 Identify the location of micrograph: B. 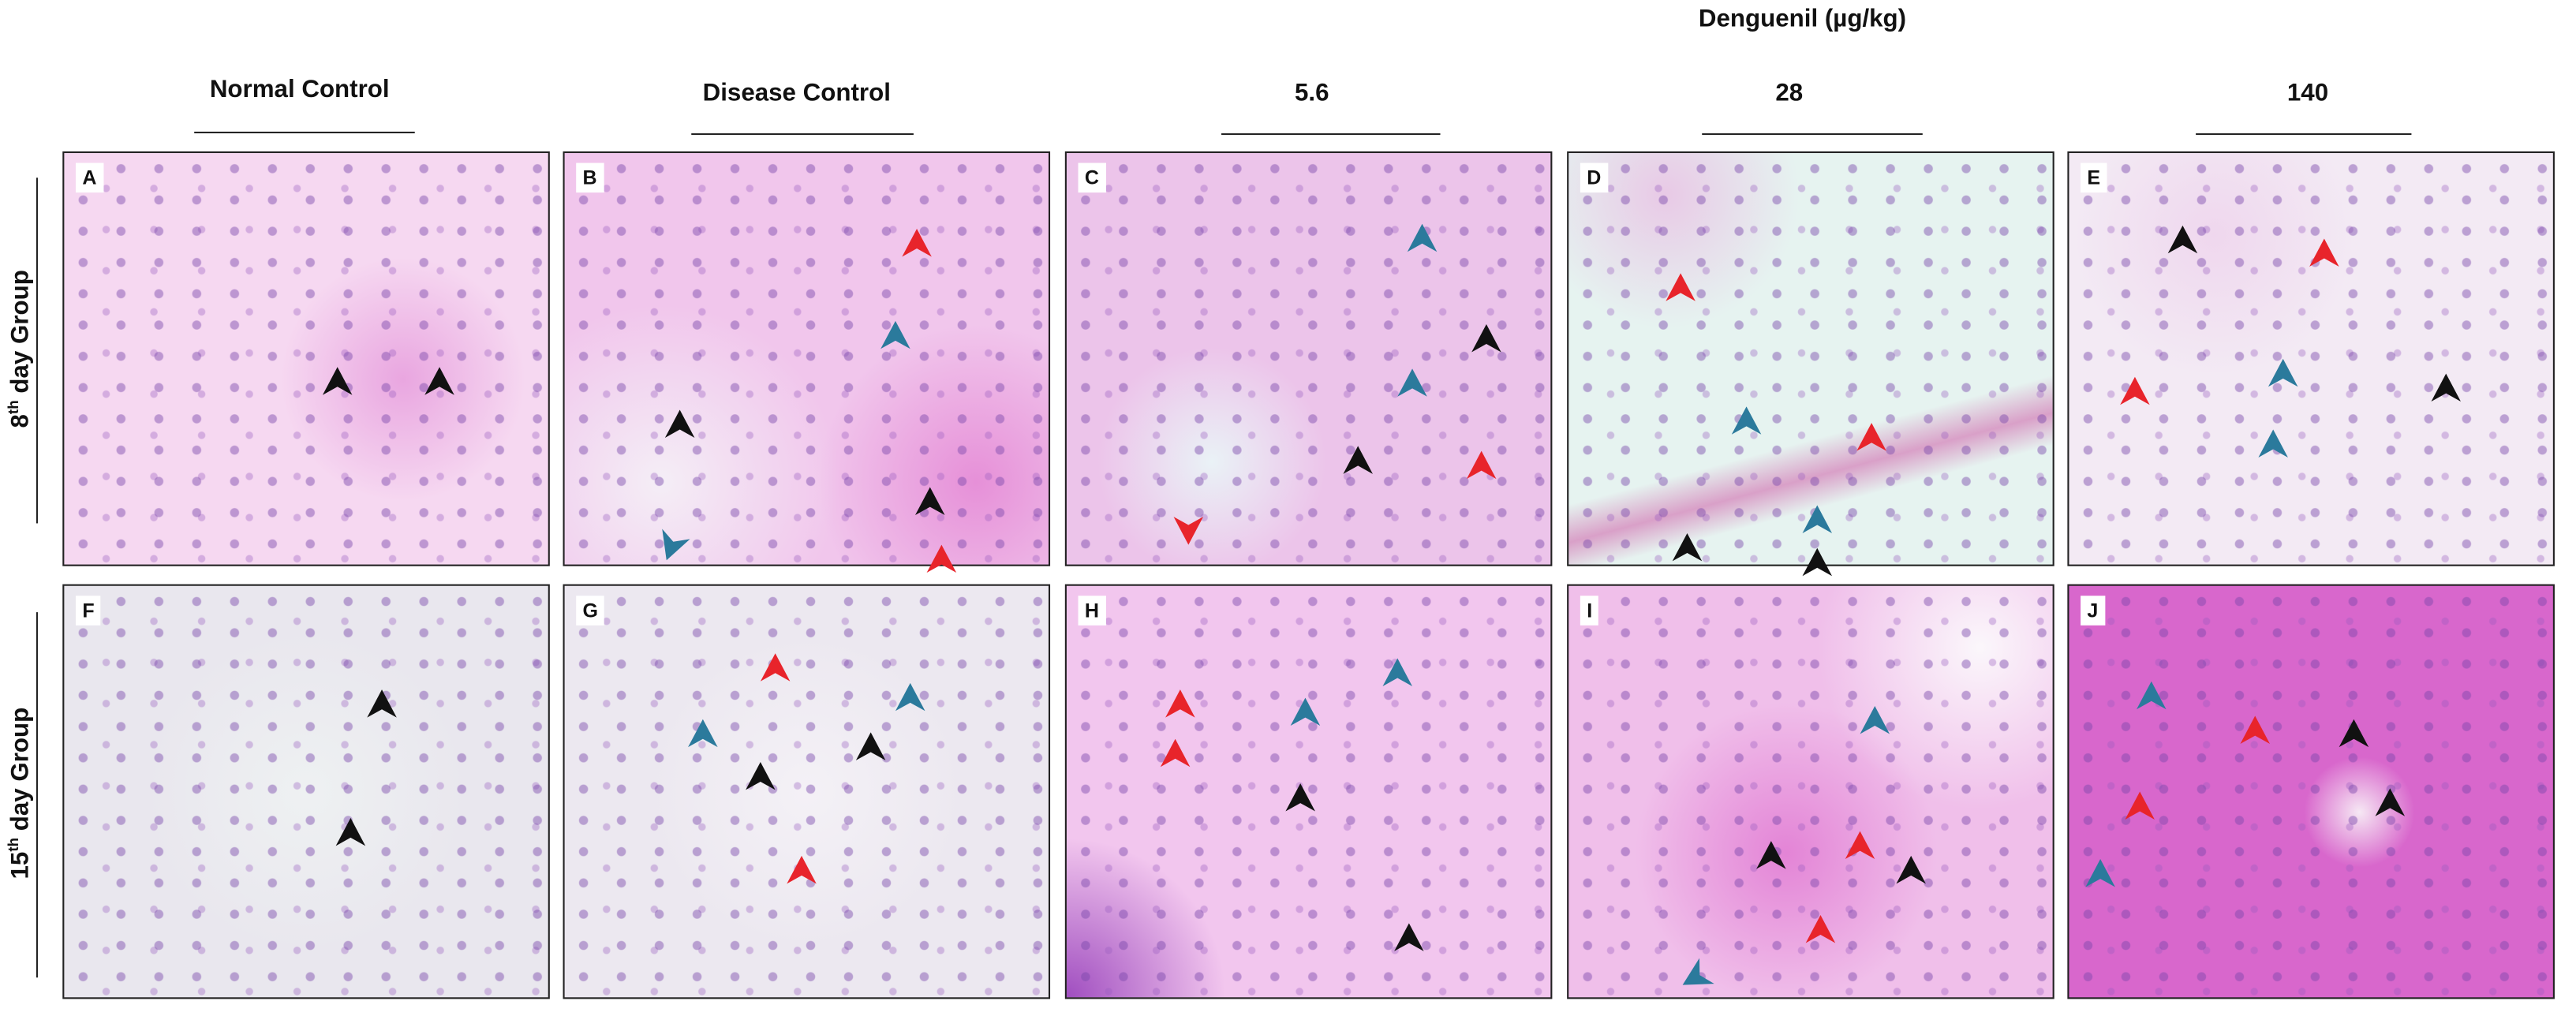
(807, 358).